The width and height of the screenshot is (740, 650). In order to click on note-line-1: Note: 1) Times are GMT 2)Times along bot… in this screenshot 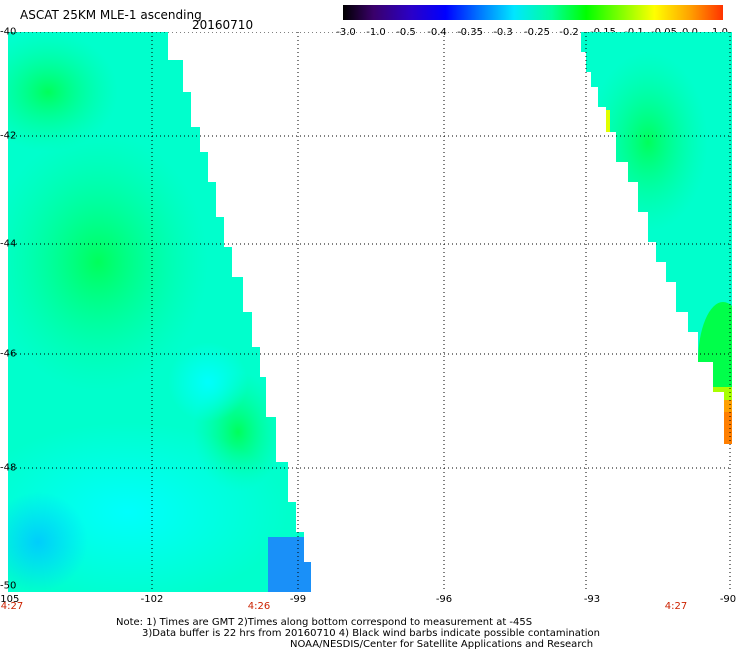, I will do `click(324, 622)`.